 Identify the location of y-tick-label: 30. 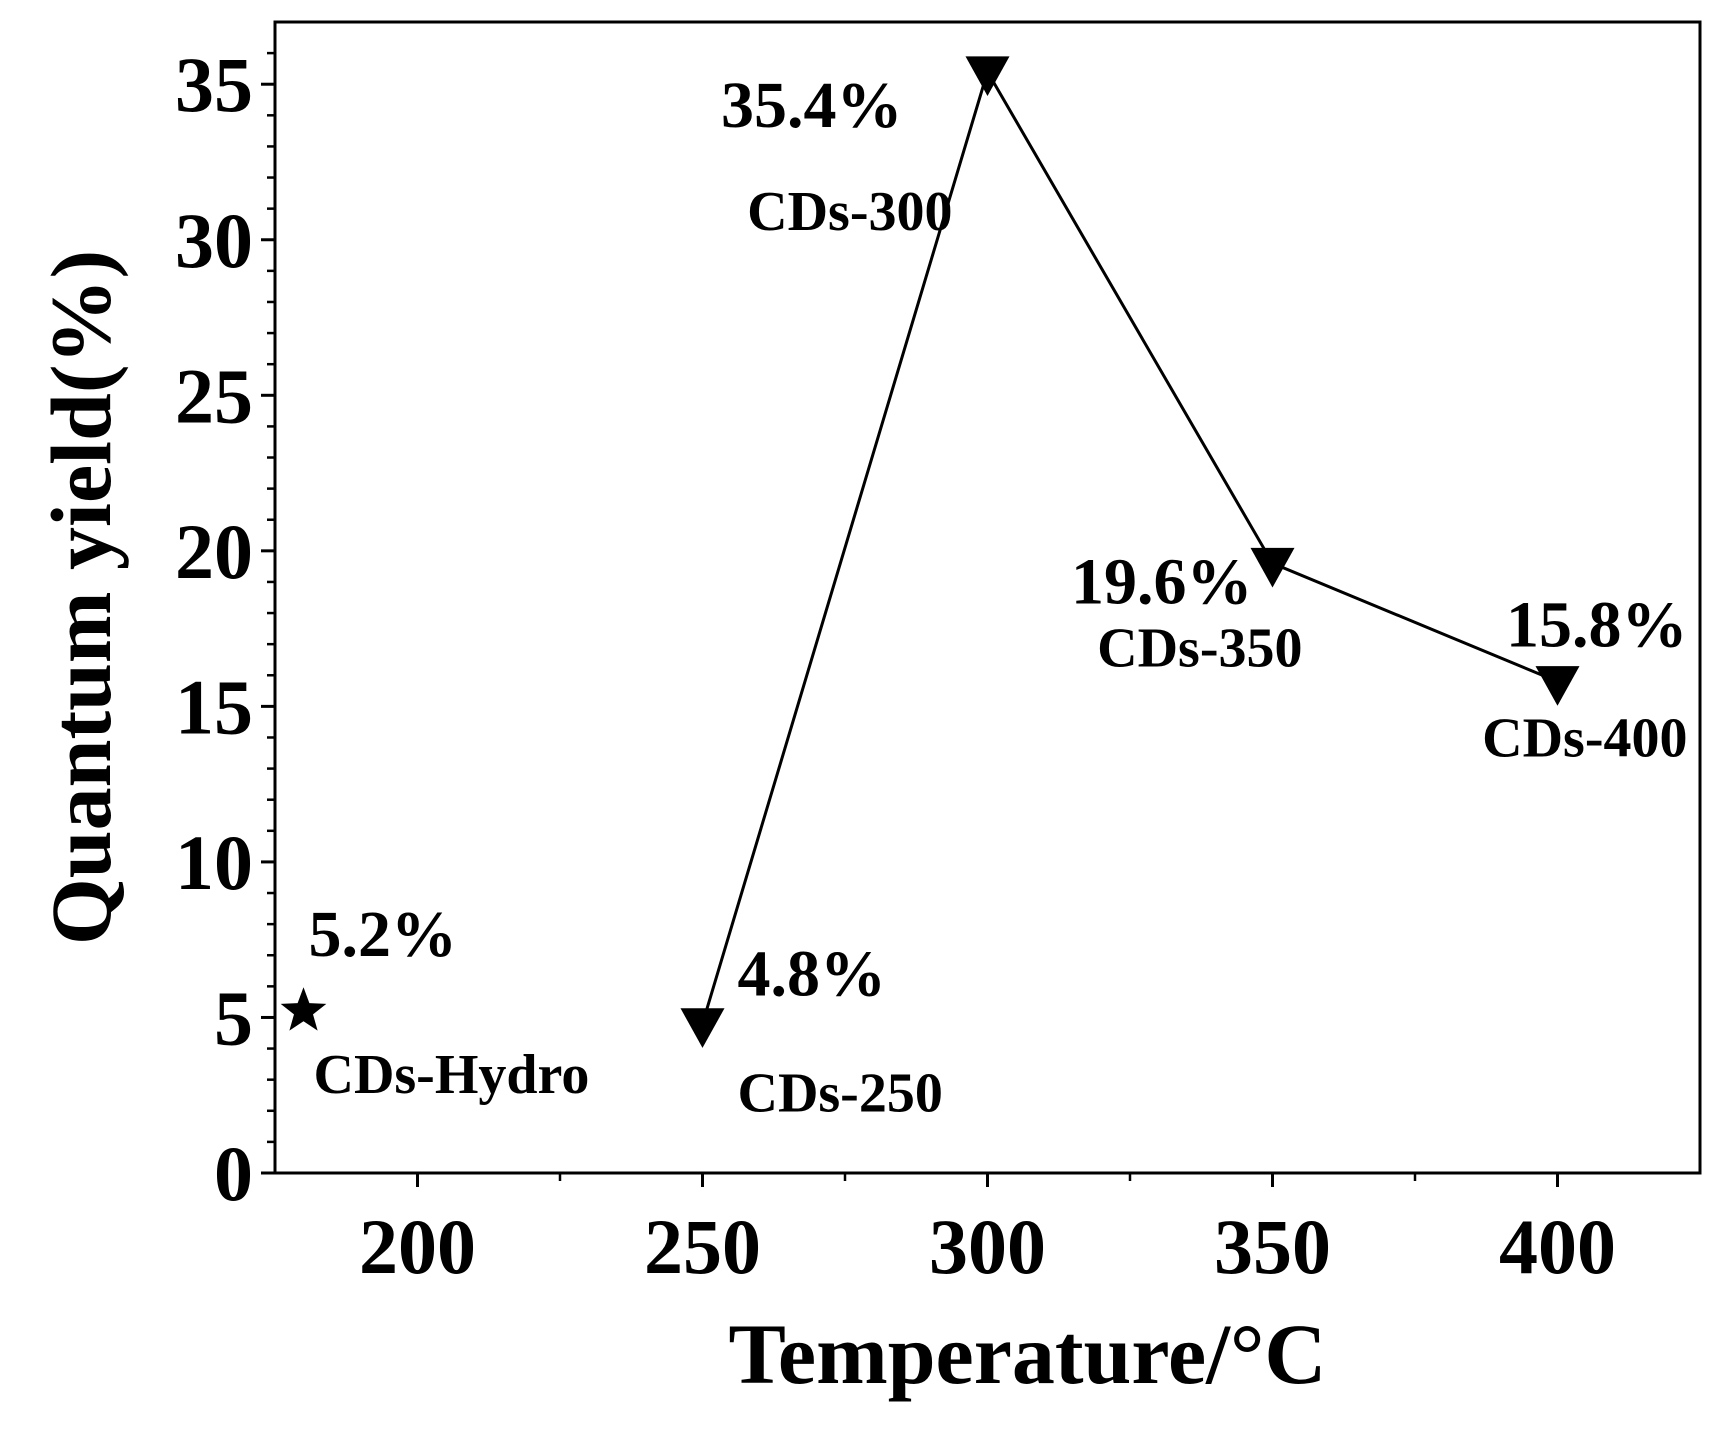
(214, 240).